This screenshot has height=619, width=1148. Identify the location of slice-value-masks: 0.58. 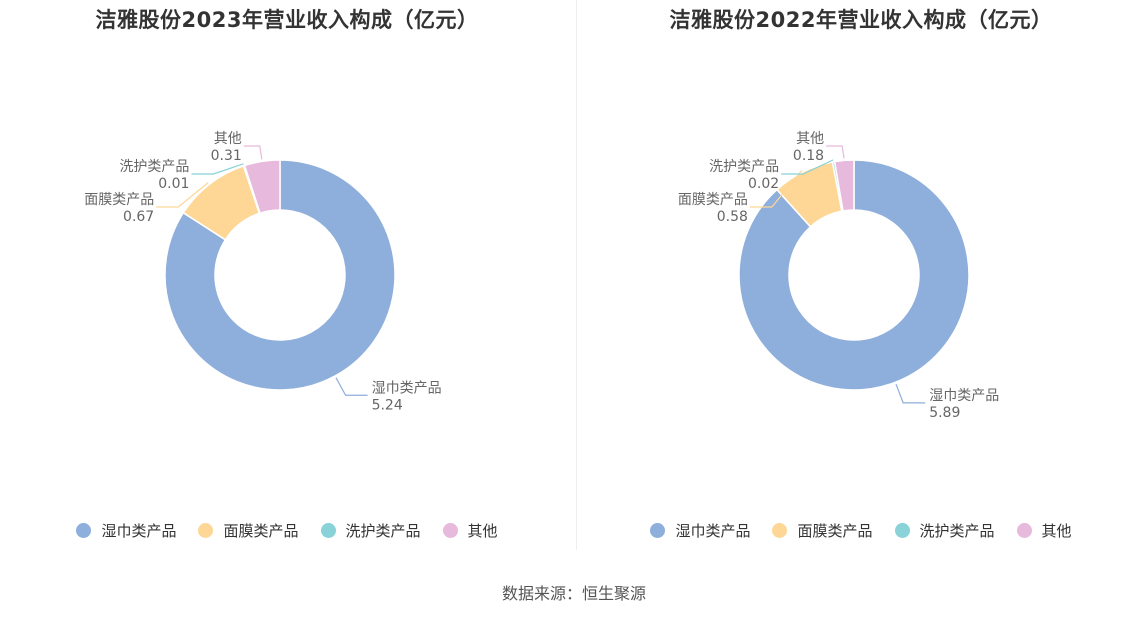
(732, 217).